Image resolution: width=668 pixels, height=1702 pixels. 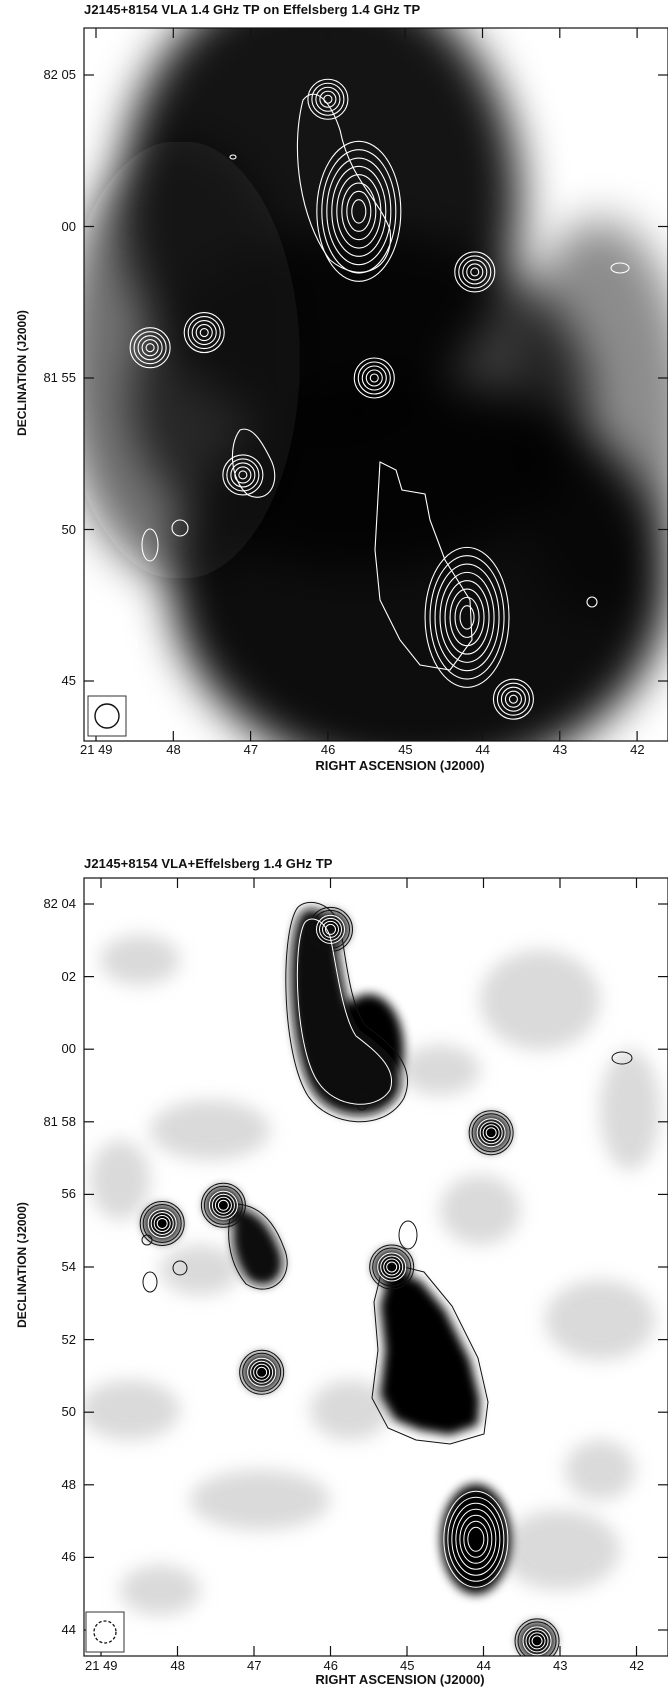 What do you see at coordinates (251, 749) in the screenshot?
I see `x-tick-label: 47` at bounding box center [251, 749].